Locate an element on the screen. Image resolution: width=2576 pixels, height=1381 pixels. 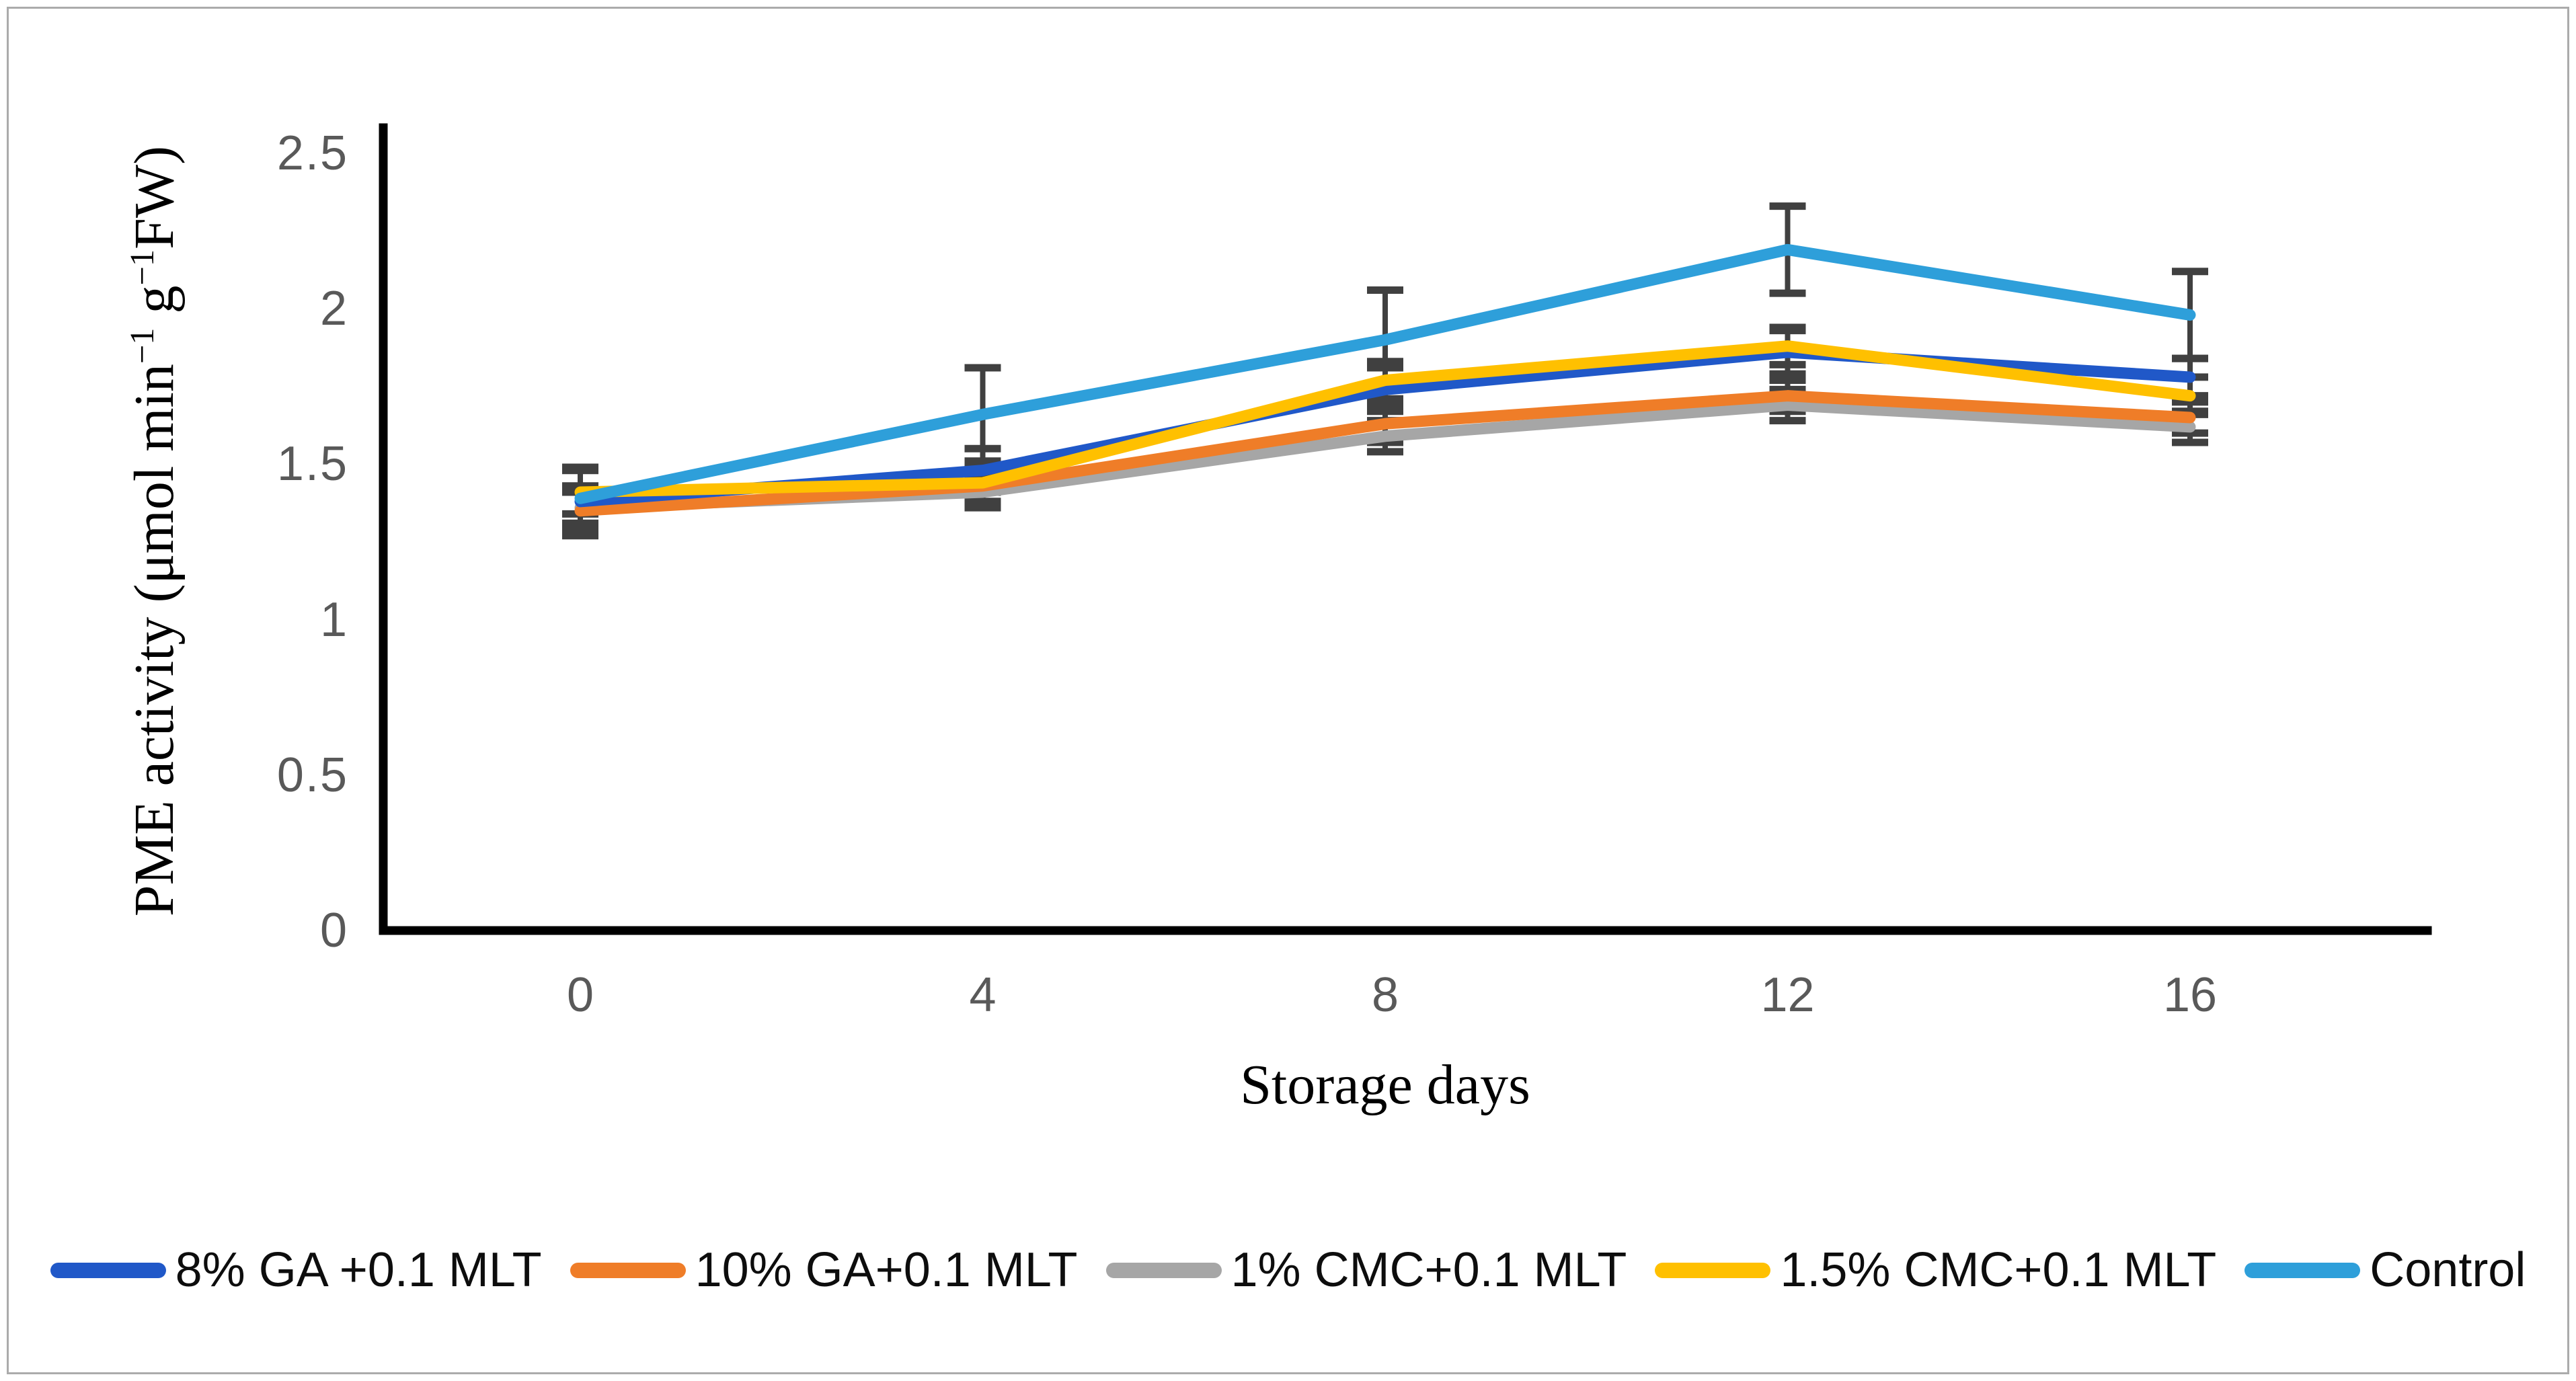
y-axis-title-text: FW) is located at coordinates (155, 197).